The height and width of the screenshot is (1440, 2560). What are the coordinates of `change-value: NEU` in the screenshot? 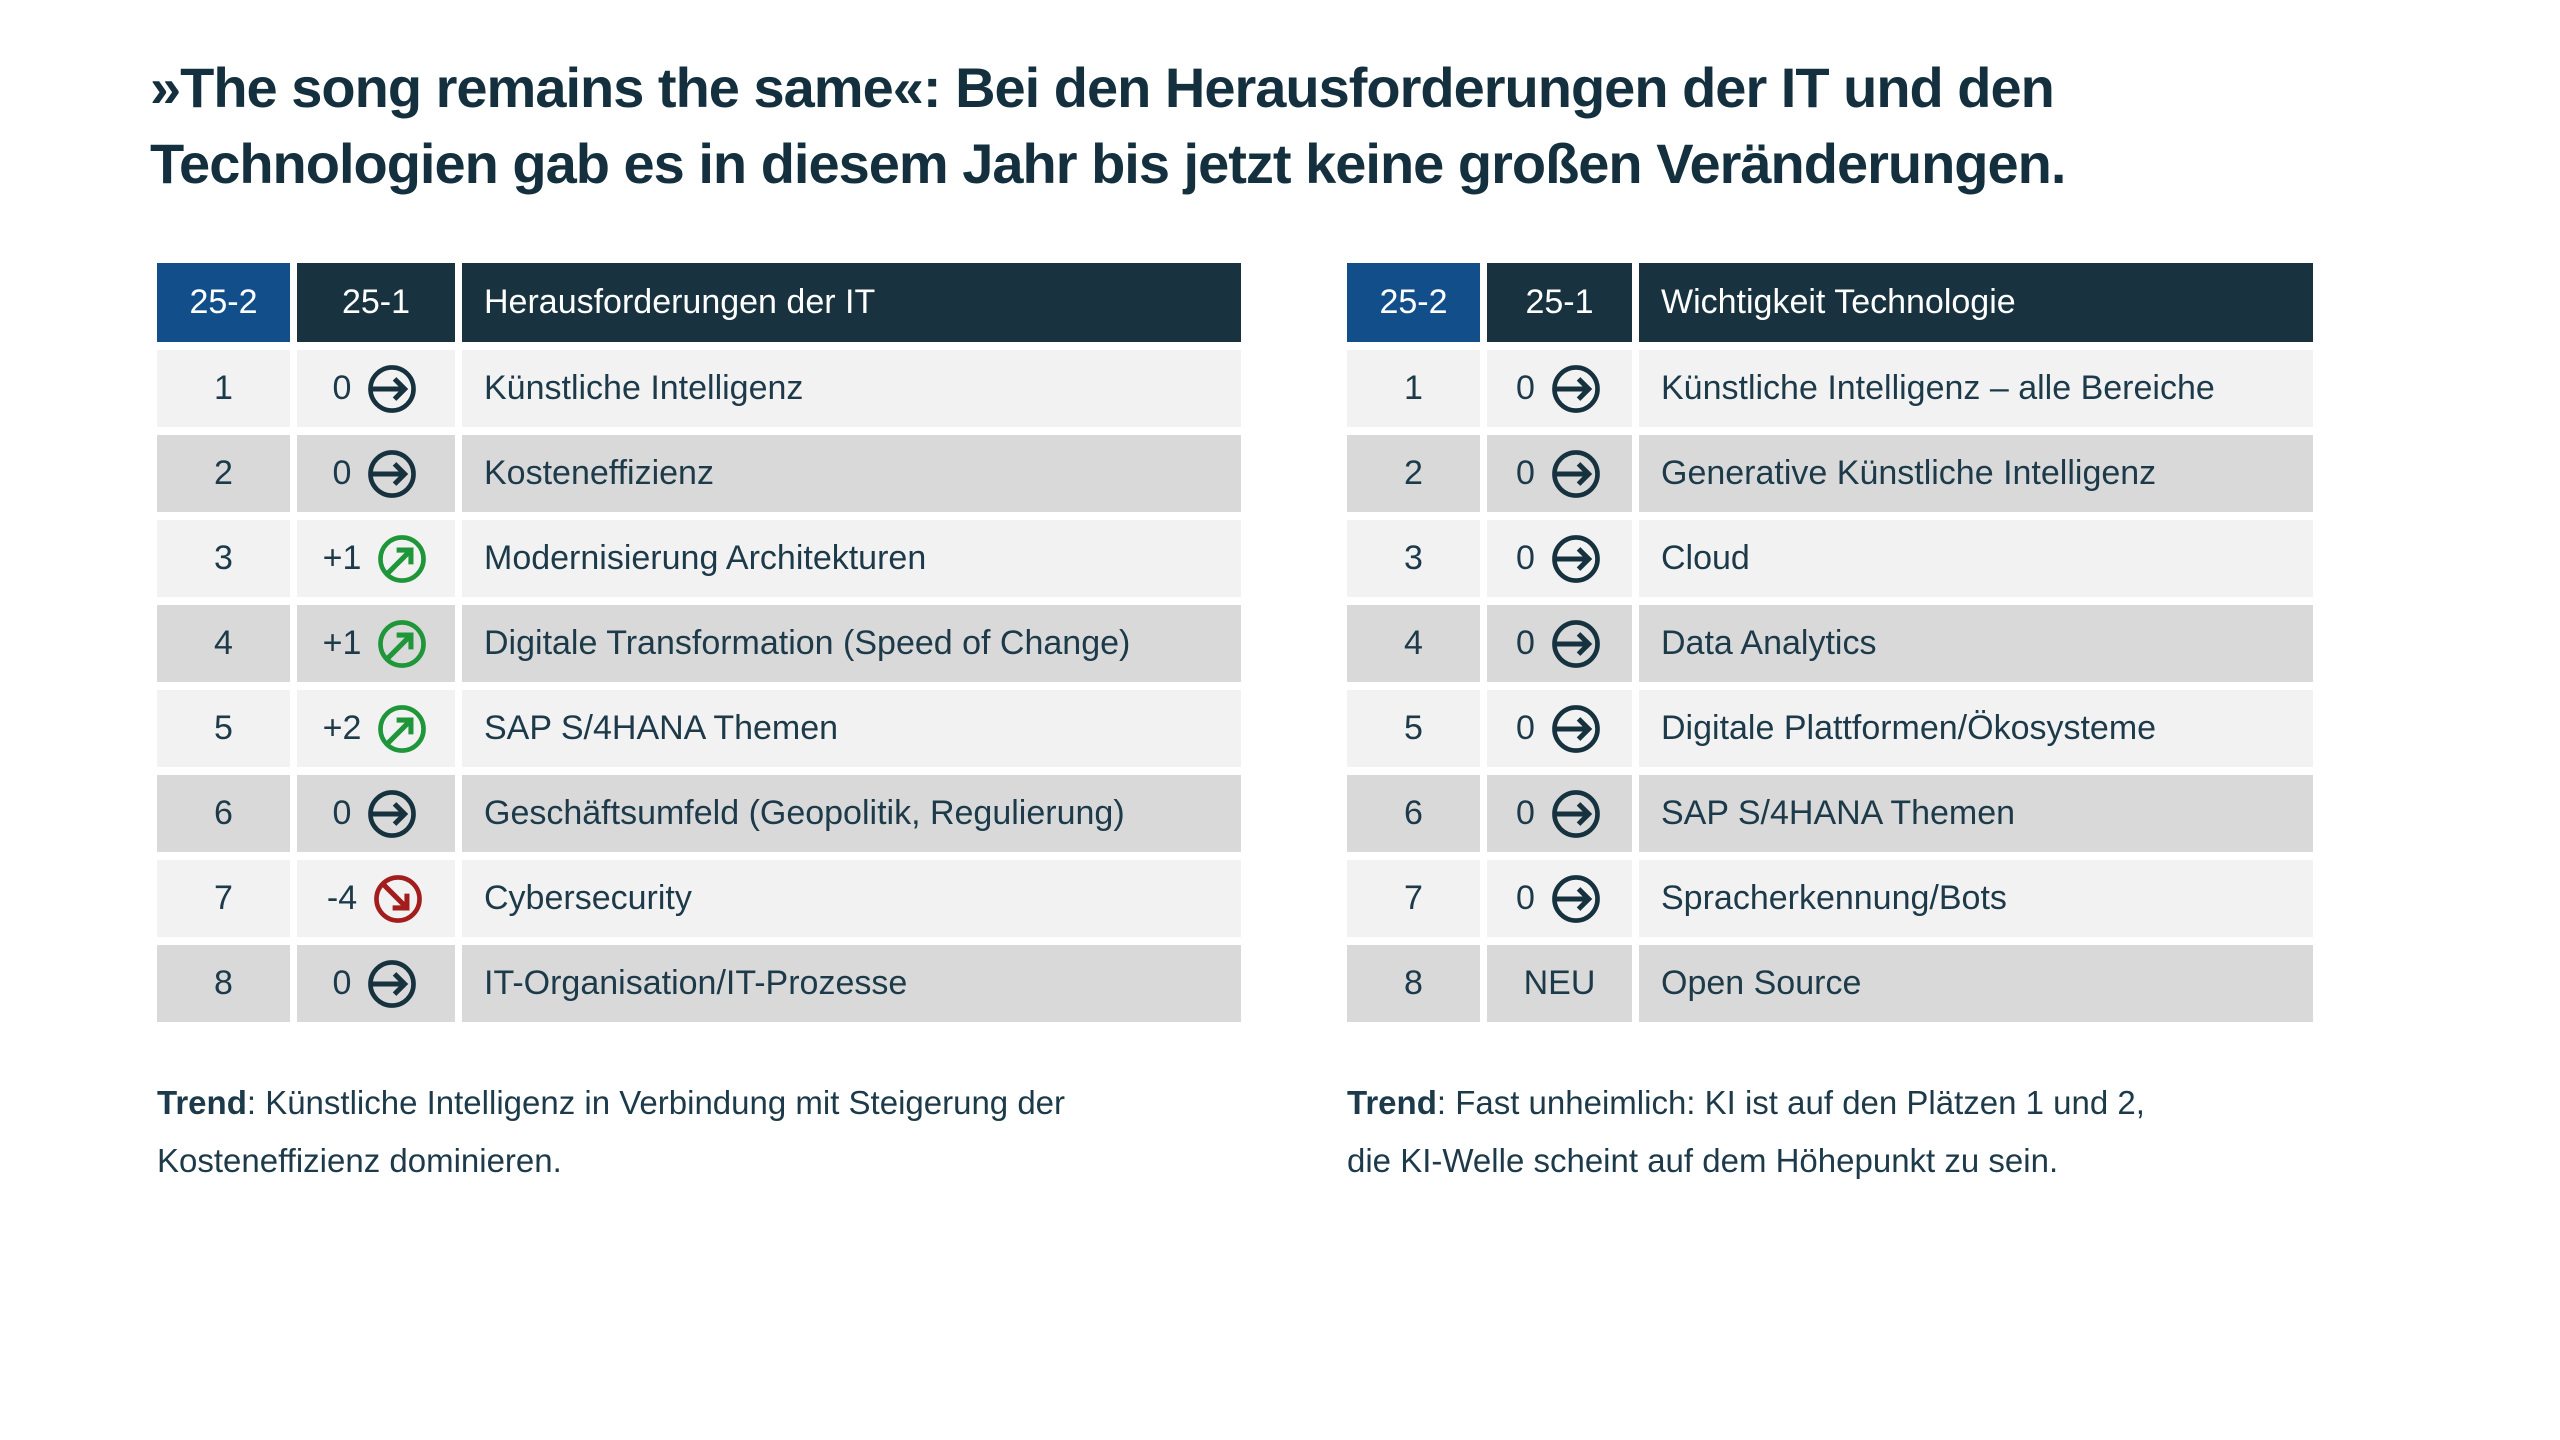 It's located at (1559, 983).